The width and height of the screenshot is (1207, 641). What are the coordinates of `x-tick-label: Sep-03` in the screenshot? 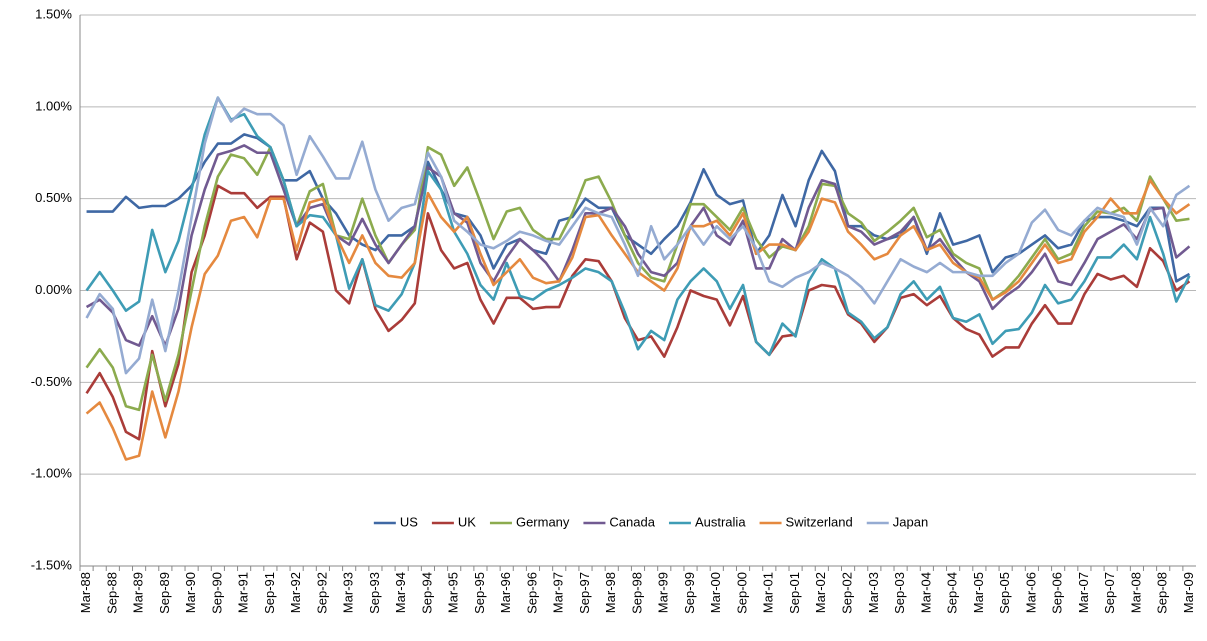 It's located at (899, 593).